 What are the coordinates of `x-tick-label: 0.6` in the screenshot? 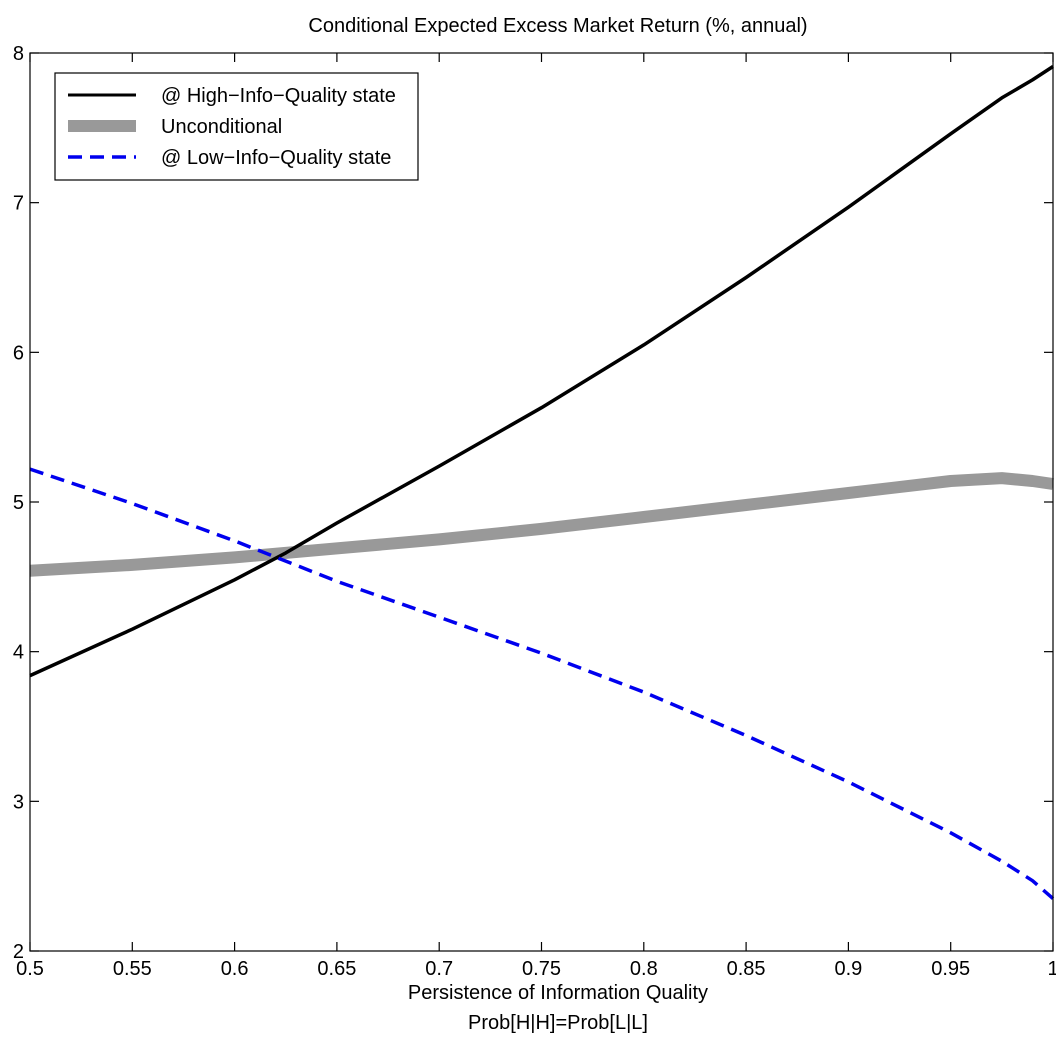 It's located at (235, 969).